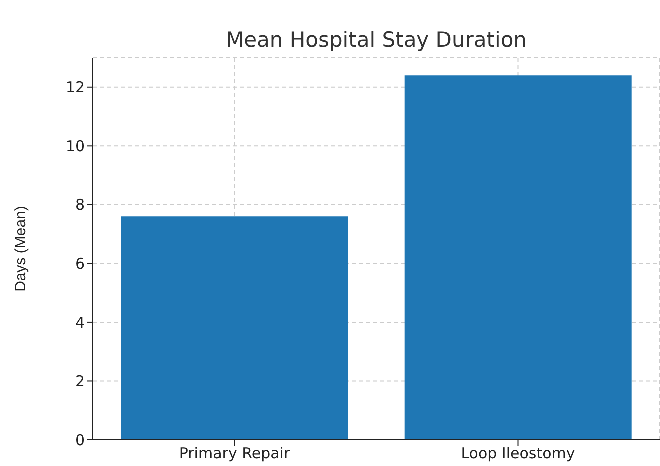 This screenshot has width=660, height=466. What do you see at coordinates (80, 205) in the screenshot?
I see `y-tick-label: 8` at bounding box center [80, 205].